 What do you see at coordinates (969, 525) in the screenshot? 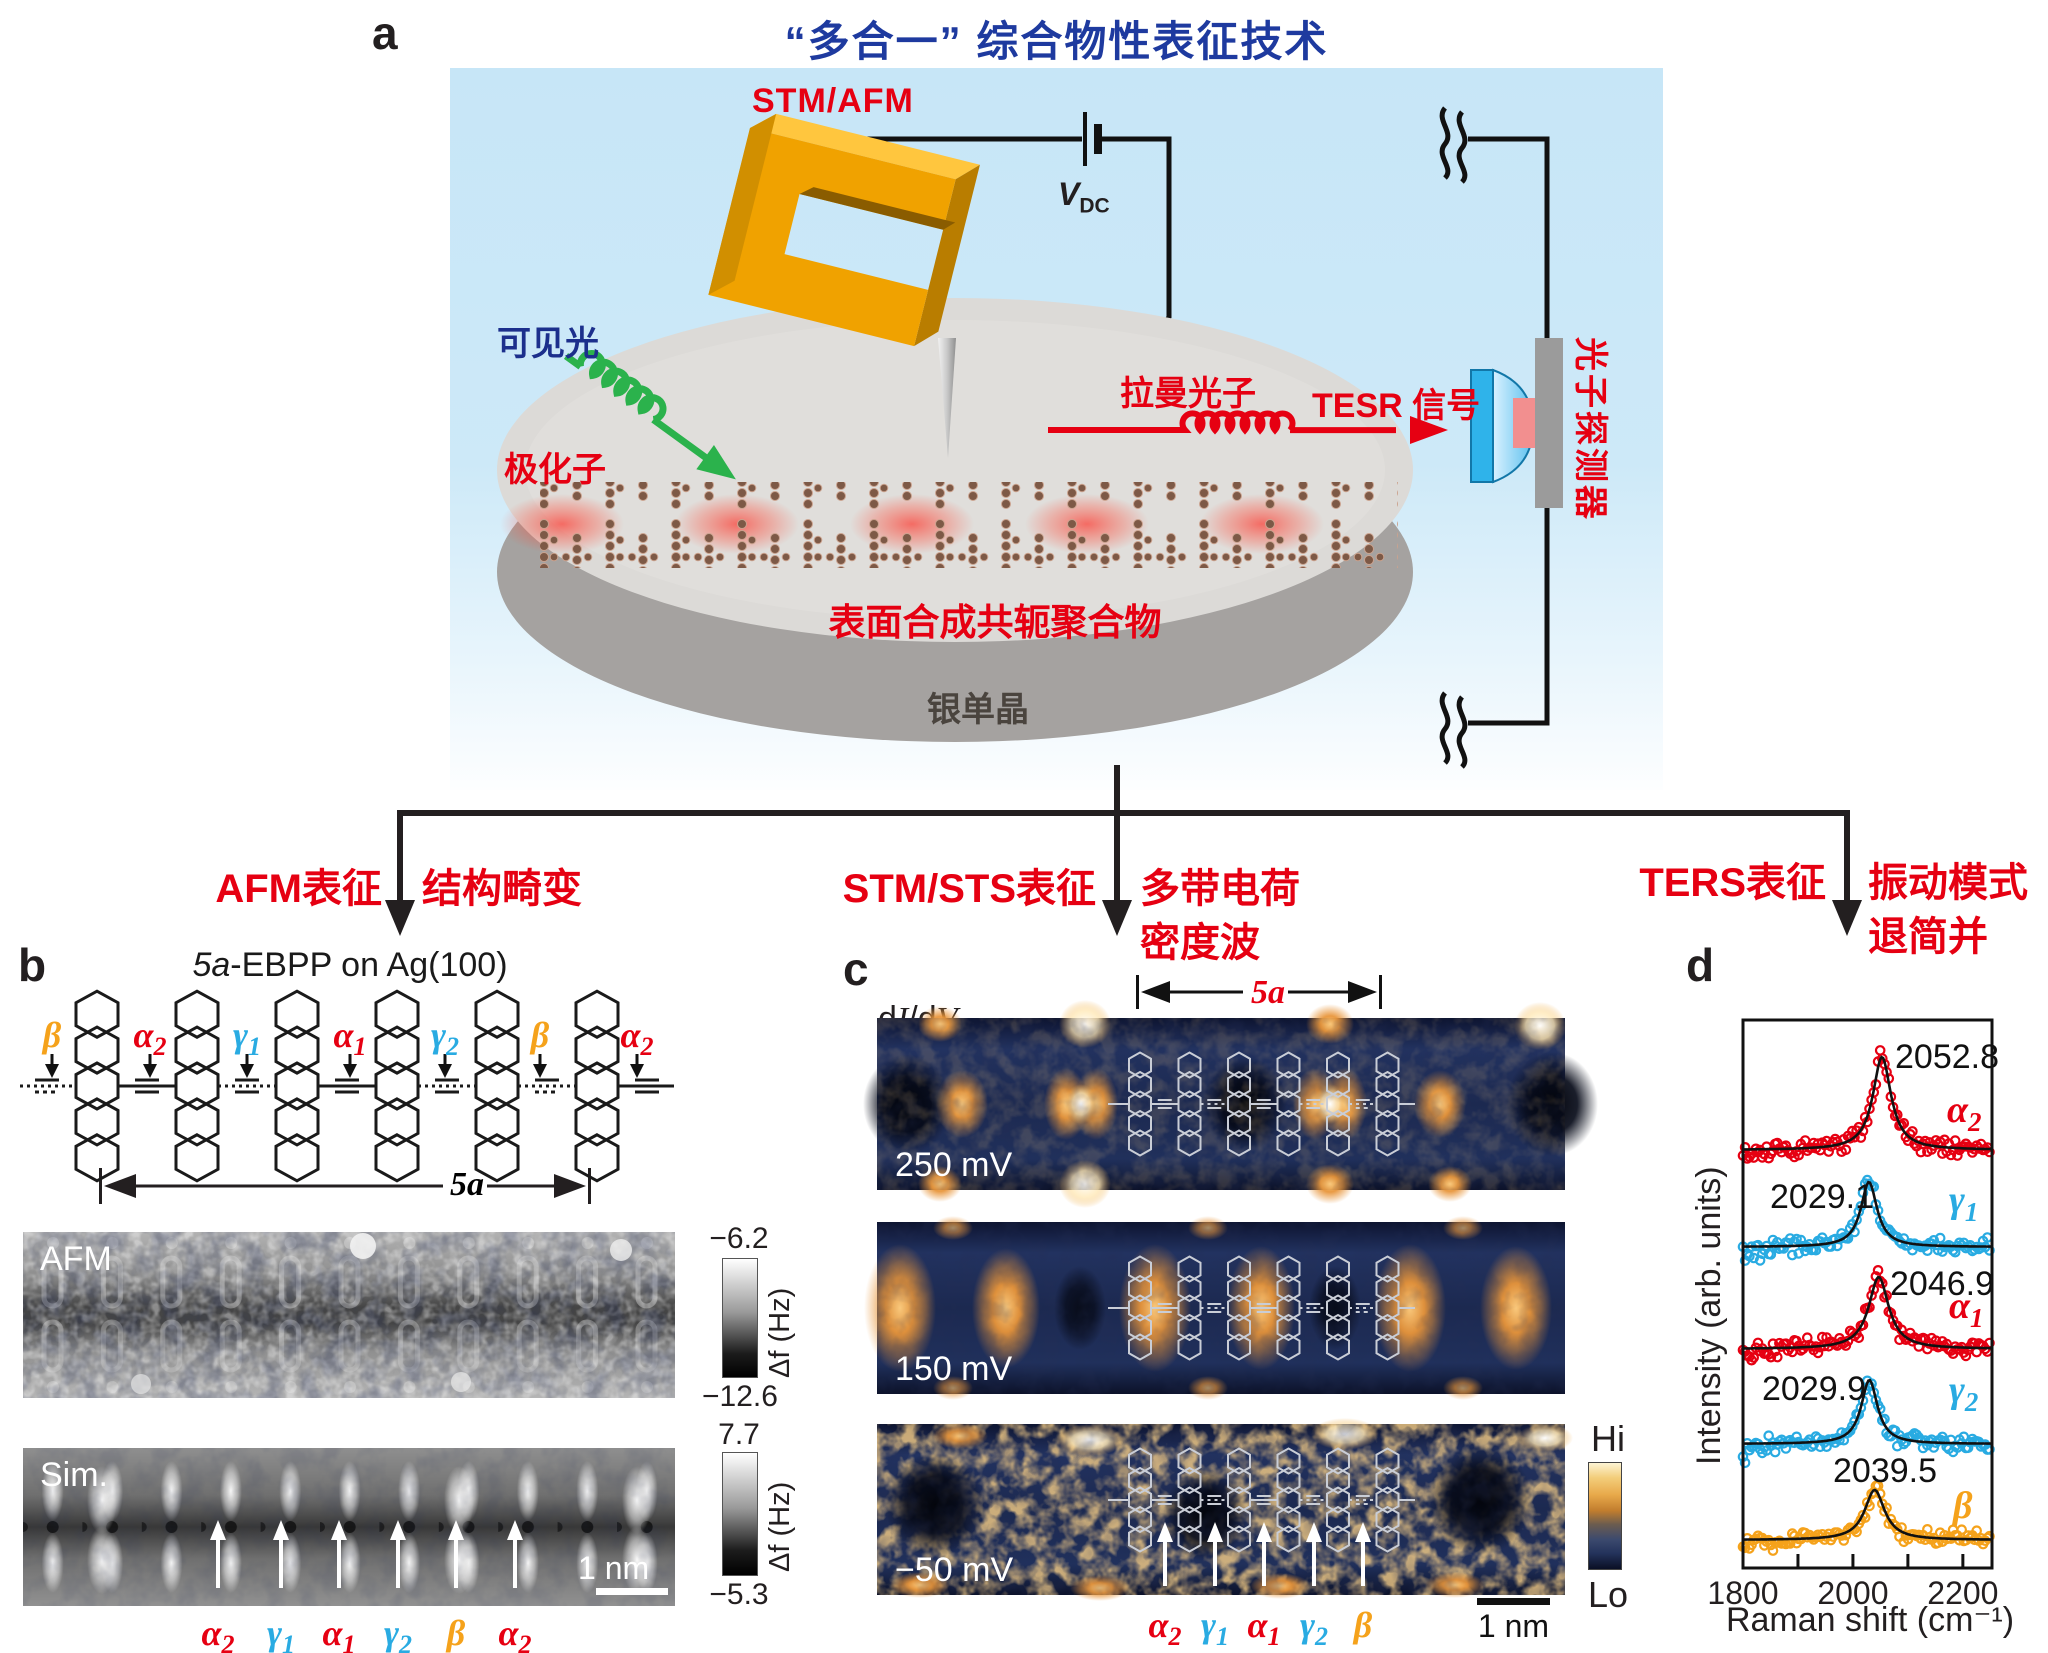
I see `polymer-chain` at bounding box center [969, 525].